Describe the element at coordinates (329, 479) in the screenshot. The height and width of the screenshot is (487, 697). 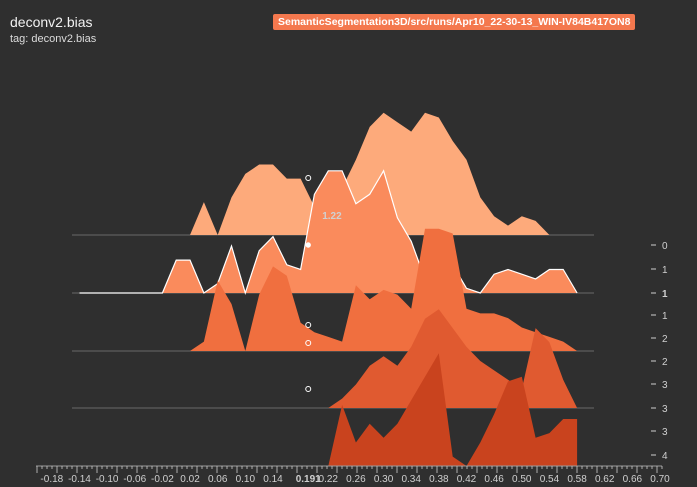
I see `x-tick-label: 0.22` at that location.